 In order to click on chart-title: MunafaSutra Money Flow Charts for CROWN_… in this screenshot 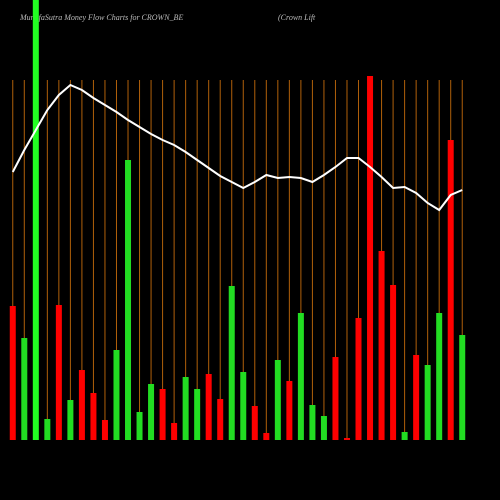, I will do `click(101, 17)`.